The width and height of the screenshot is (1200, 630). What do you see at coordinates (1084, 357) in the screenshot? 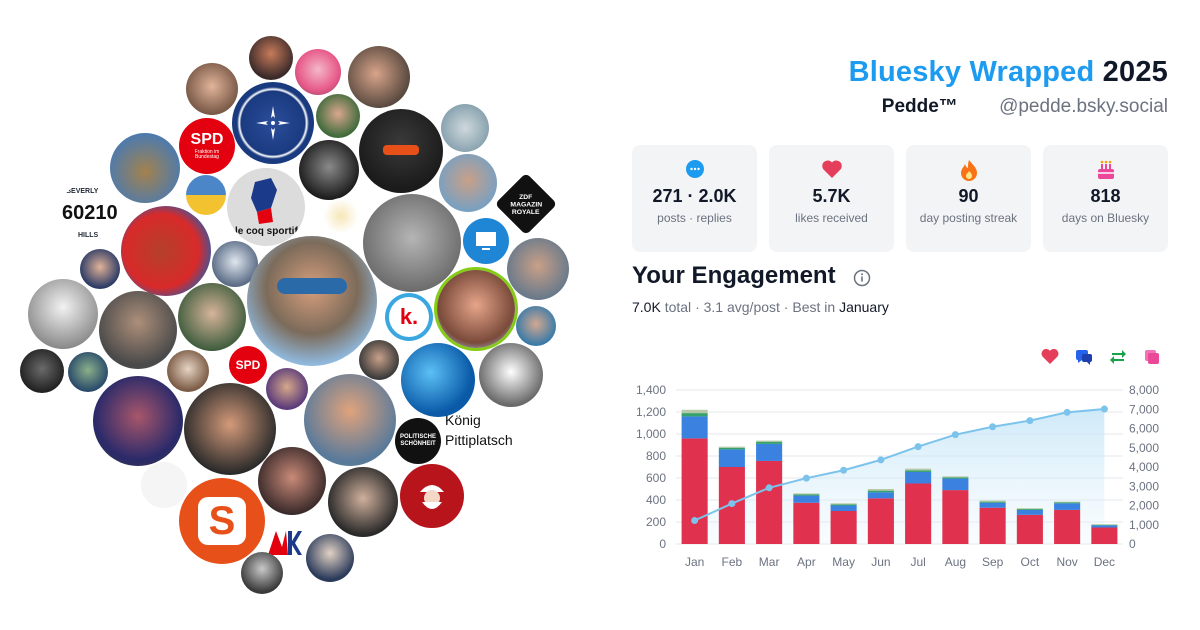
I see `reply-icon` at bounding box center [1084, 357].